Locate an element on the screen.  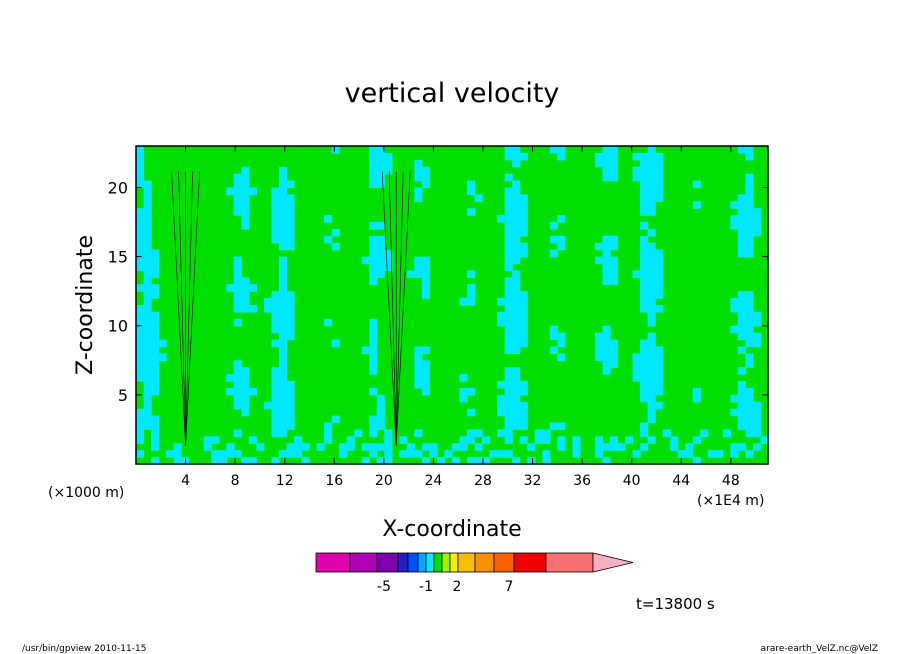
x-unit-right: (×1E4 m) is located at coordinates (730, 501).